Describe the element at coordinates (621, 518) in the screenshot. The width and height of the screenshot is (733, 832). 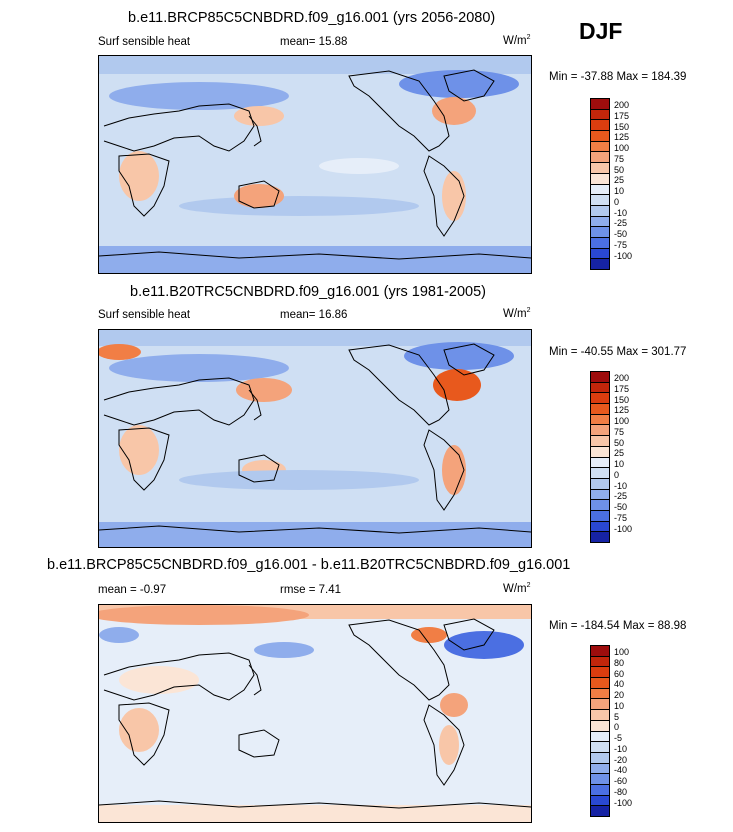
I see `panel2-tick: -75` at that location.